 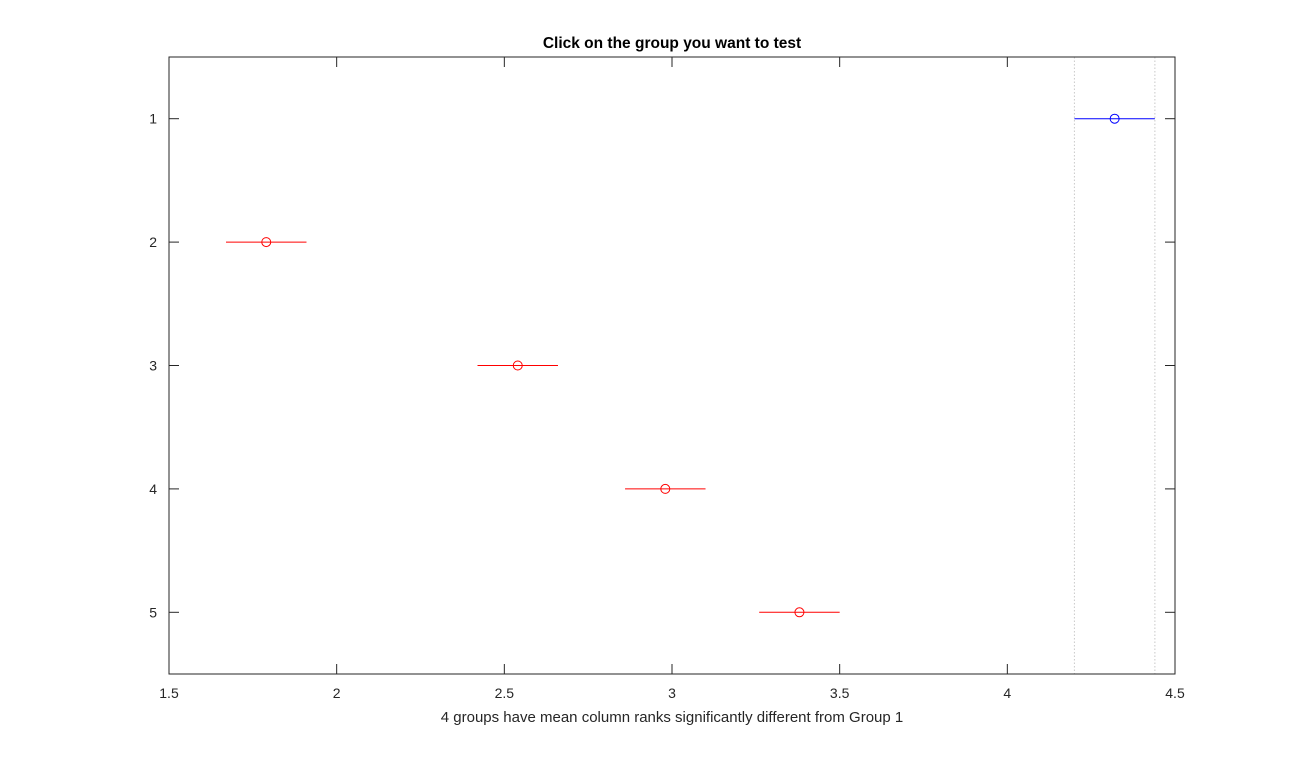 I want to click on chart-title: Click on the group you want to test, so click(x=672, y=43).